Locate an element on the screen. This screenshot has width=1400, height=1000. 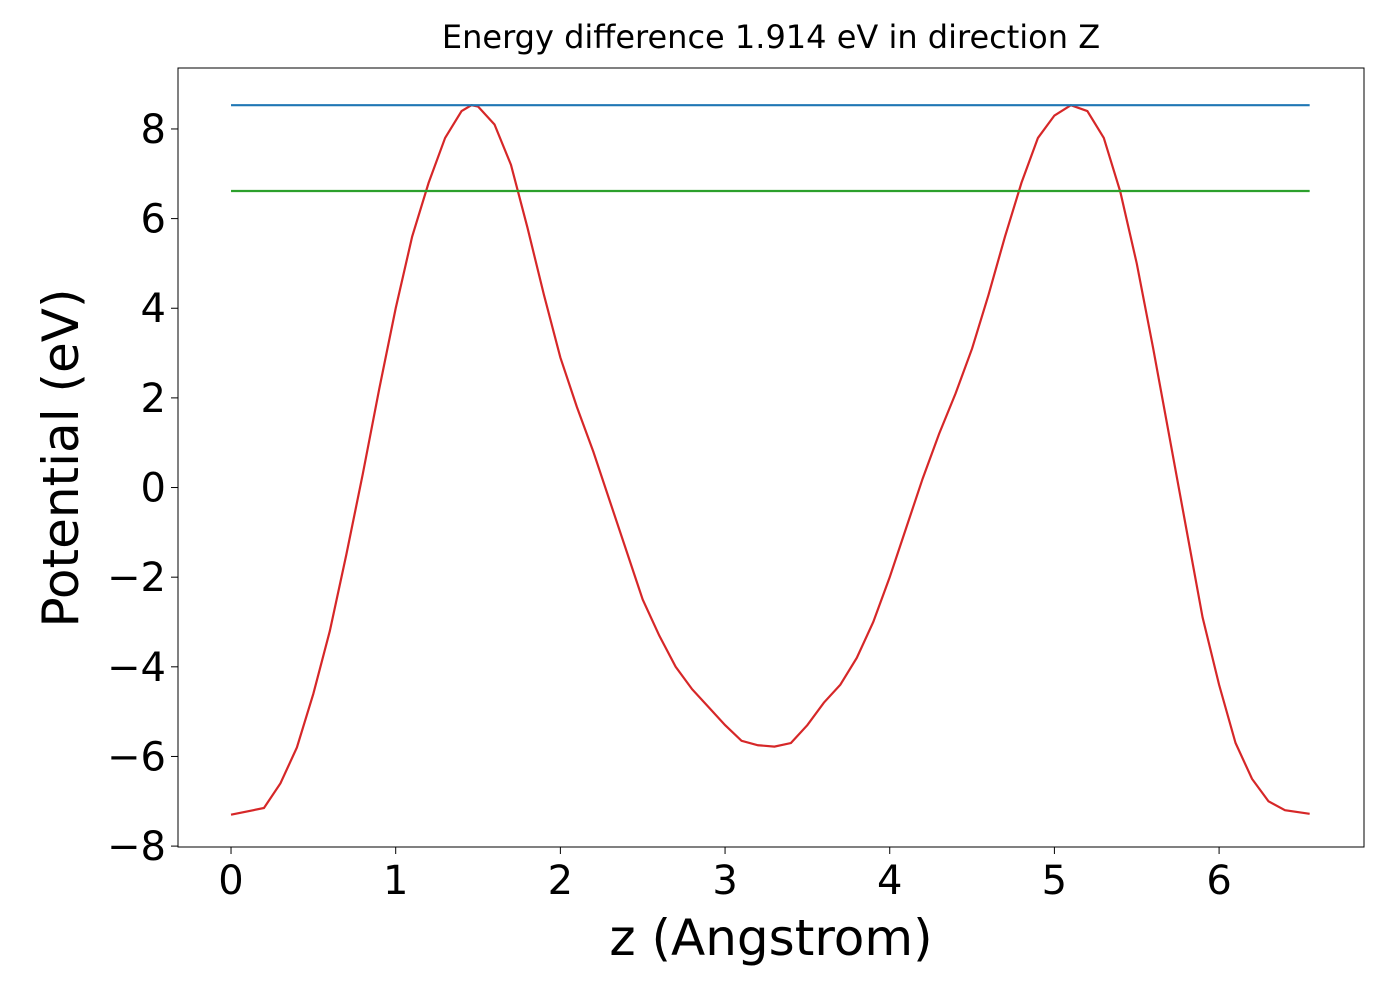
x-tick-label: 3 is located at coordinates (724, 881).